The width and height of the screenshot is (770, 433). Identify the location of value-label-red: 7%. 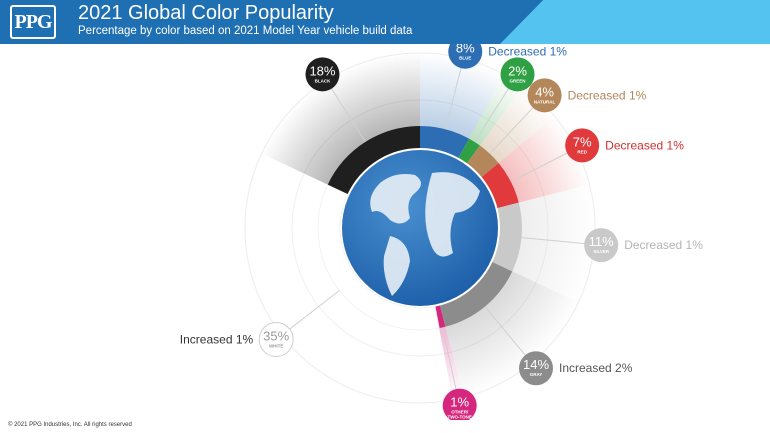
(582, 141).